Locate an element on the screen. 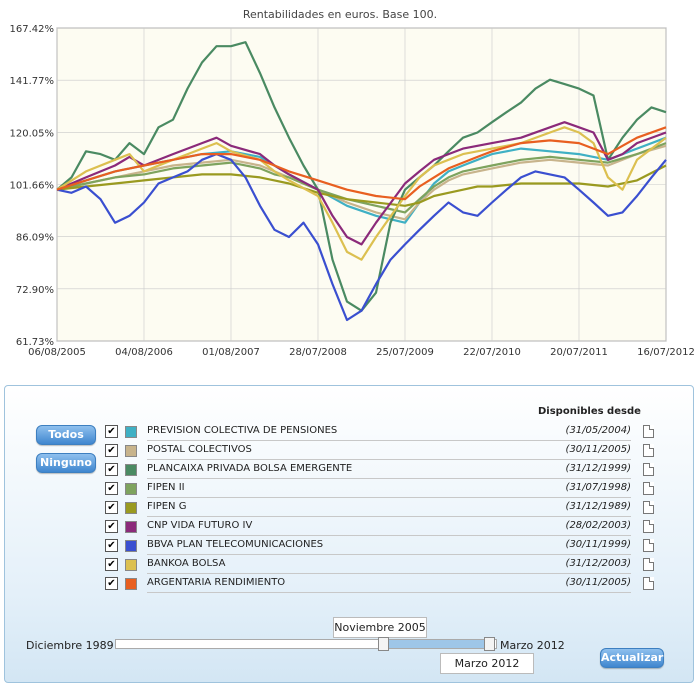  fund-name: FIPEN G is located at coordinates (330, 507).